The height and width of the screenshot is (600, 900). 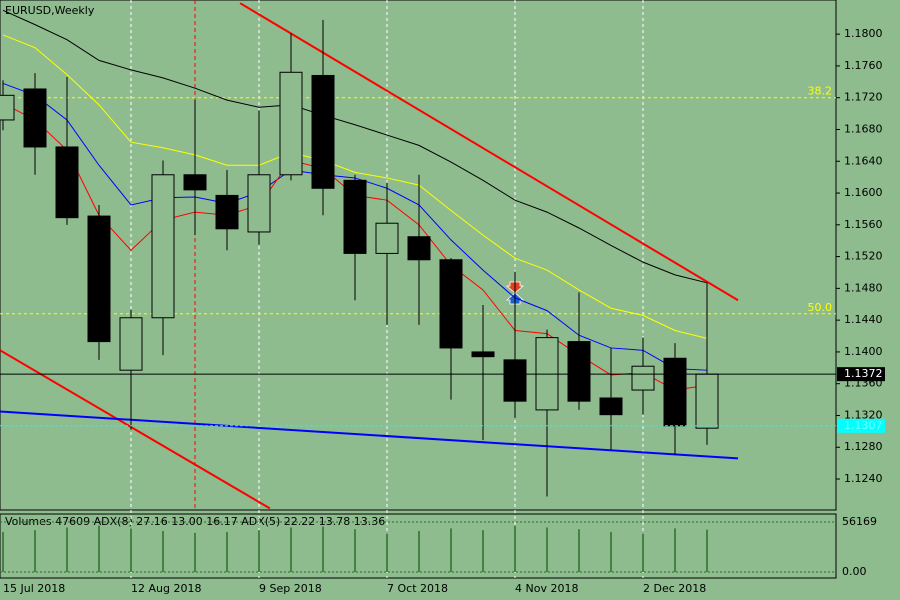 What do you see at coordinates (546, 588) in the screenshot?
I see `x-tick-label: 4 Nov 2018` at bounding box center [546, 588].